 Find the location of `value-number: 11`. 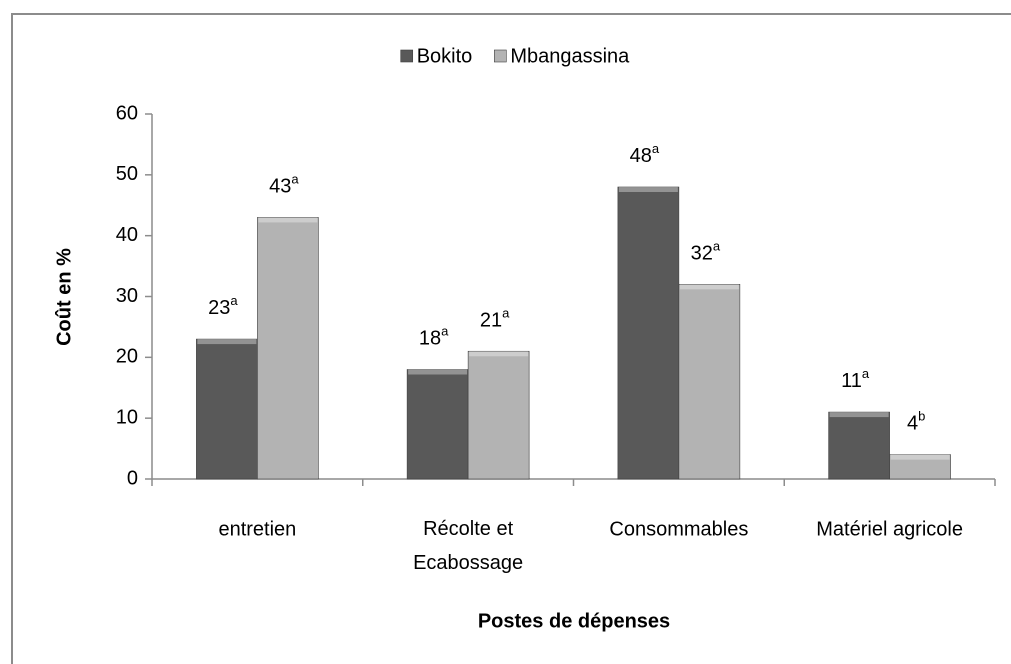

value-number: 11 is located at coordinates (851, 381).